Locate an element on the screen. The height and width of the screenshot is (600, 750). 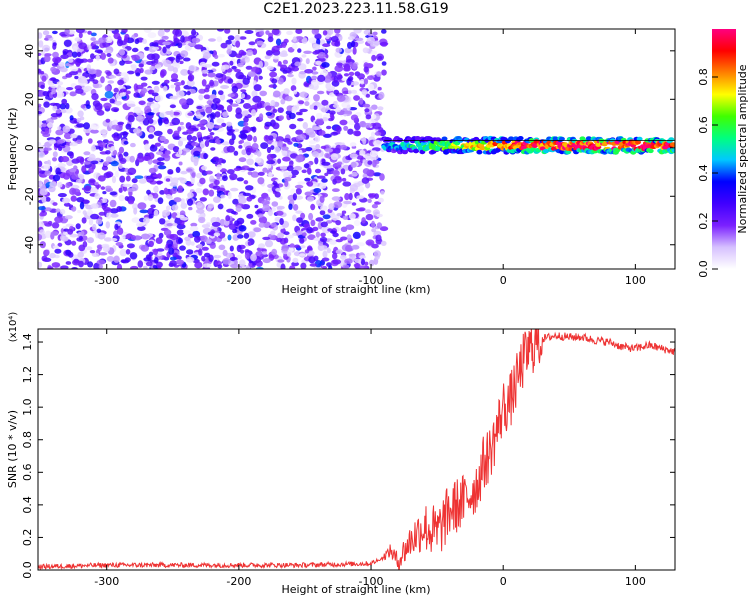
colorbar-tick-label: 0.6 is located at coordinates (703, 125).